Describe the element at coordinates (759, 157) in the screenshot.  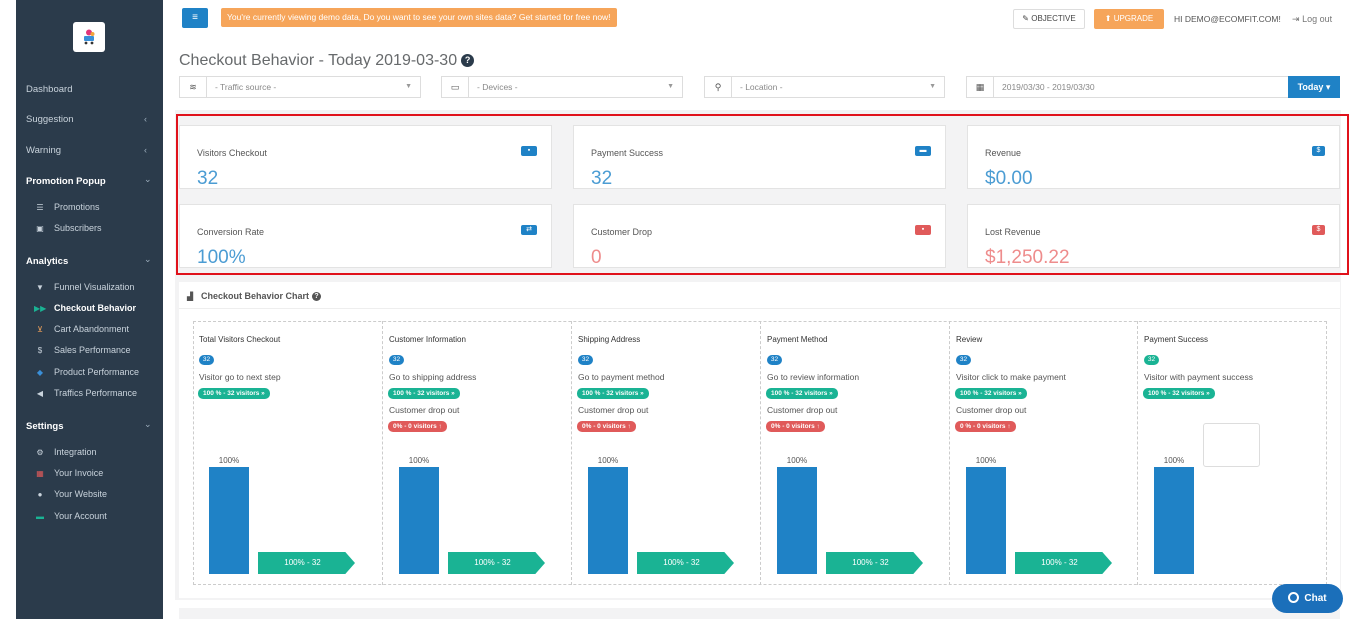
I see `kpi-card-payment-success: Payment Success 32 ▬` at that location.